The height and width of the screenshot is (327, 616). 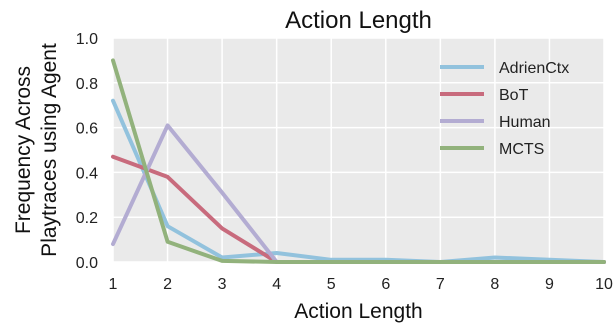 I want to click on x-tick-label: 1, so click(x=113, y=284).